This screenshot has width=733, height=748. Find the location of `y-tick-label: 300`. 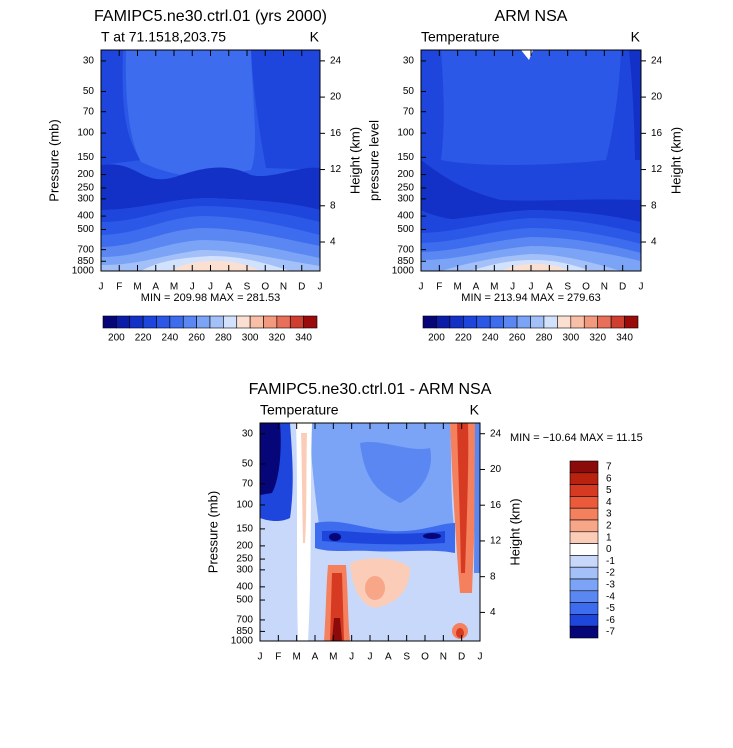

y-tick-label: 300 is located at coordinates (85, 199).